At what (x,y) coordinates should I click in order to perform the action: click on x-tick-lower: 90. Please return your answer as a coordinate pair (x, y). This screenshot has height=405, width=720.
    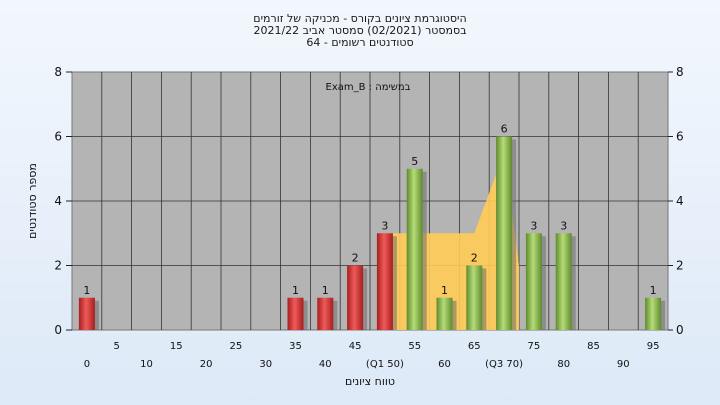
    Looking at the image, I should click on (623, 364).